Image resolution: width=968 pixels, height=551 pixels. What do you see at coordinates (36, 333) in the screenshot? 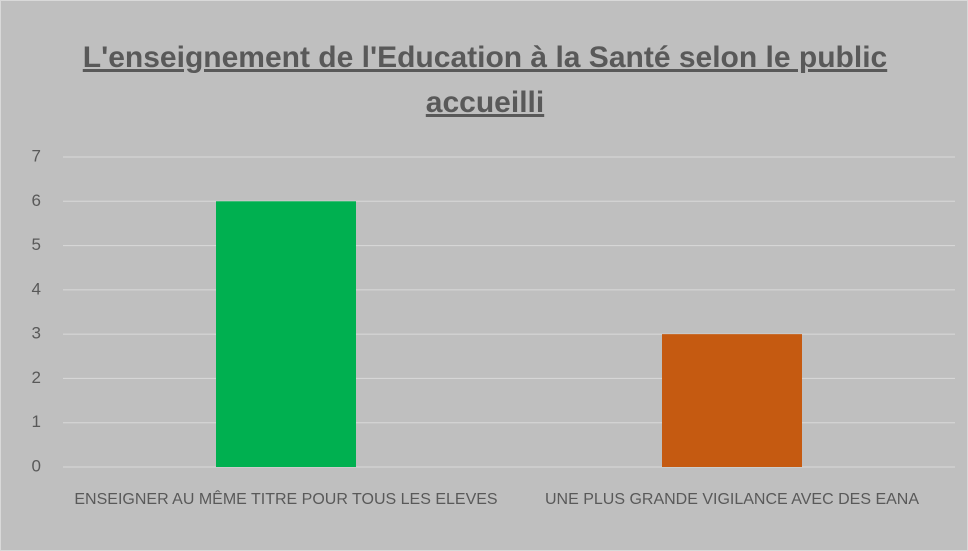
I see `y-tick-label: 3` at bounding box center [36, 333].